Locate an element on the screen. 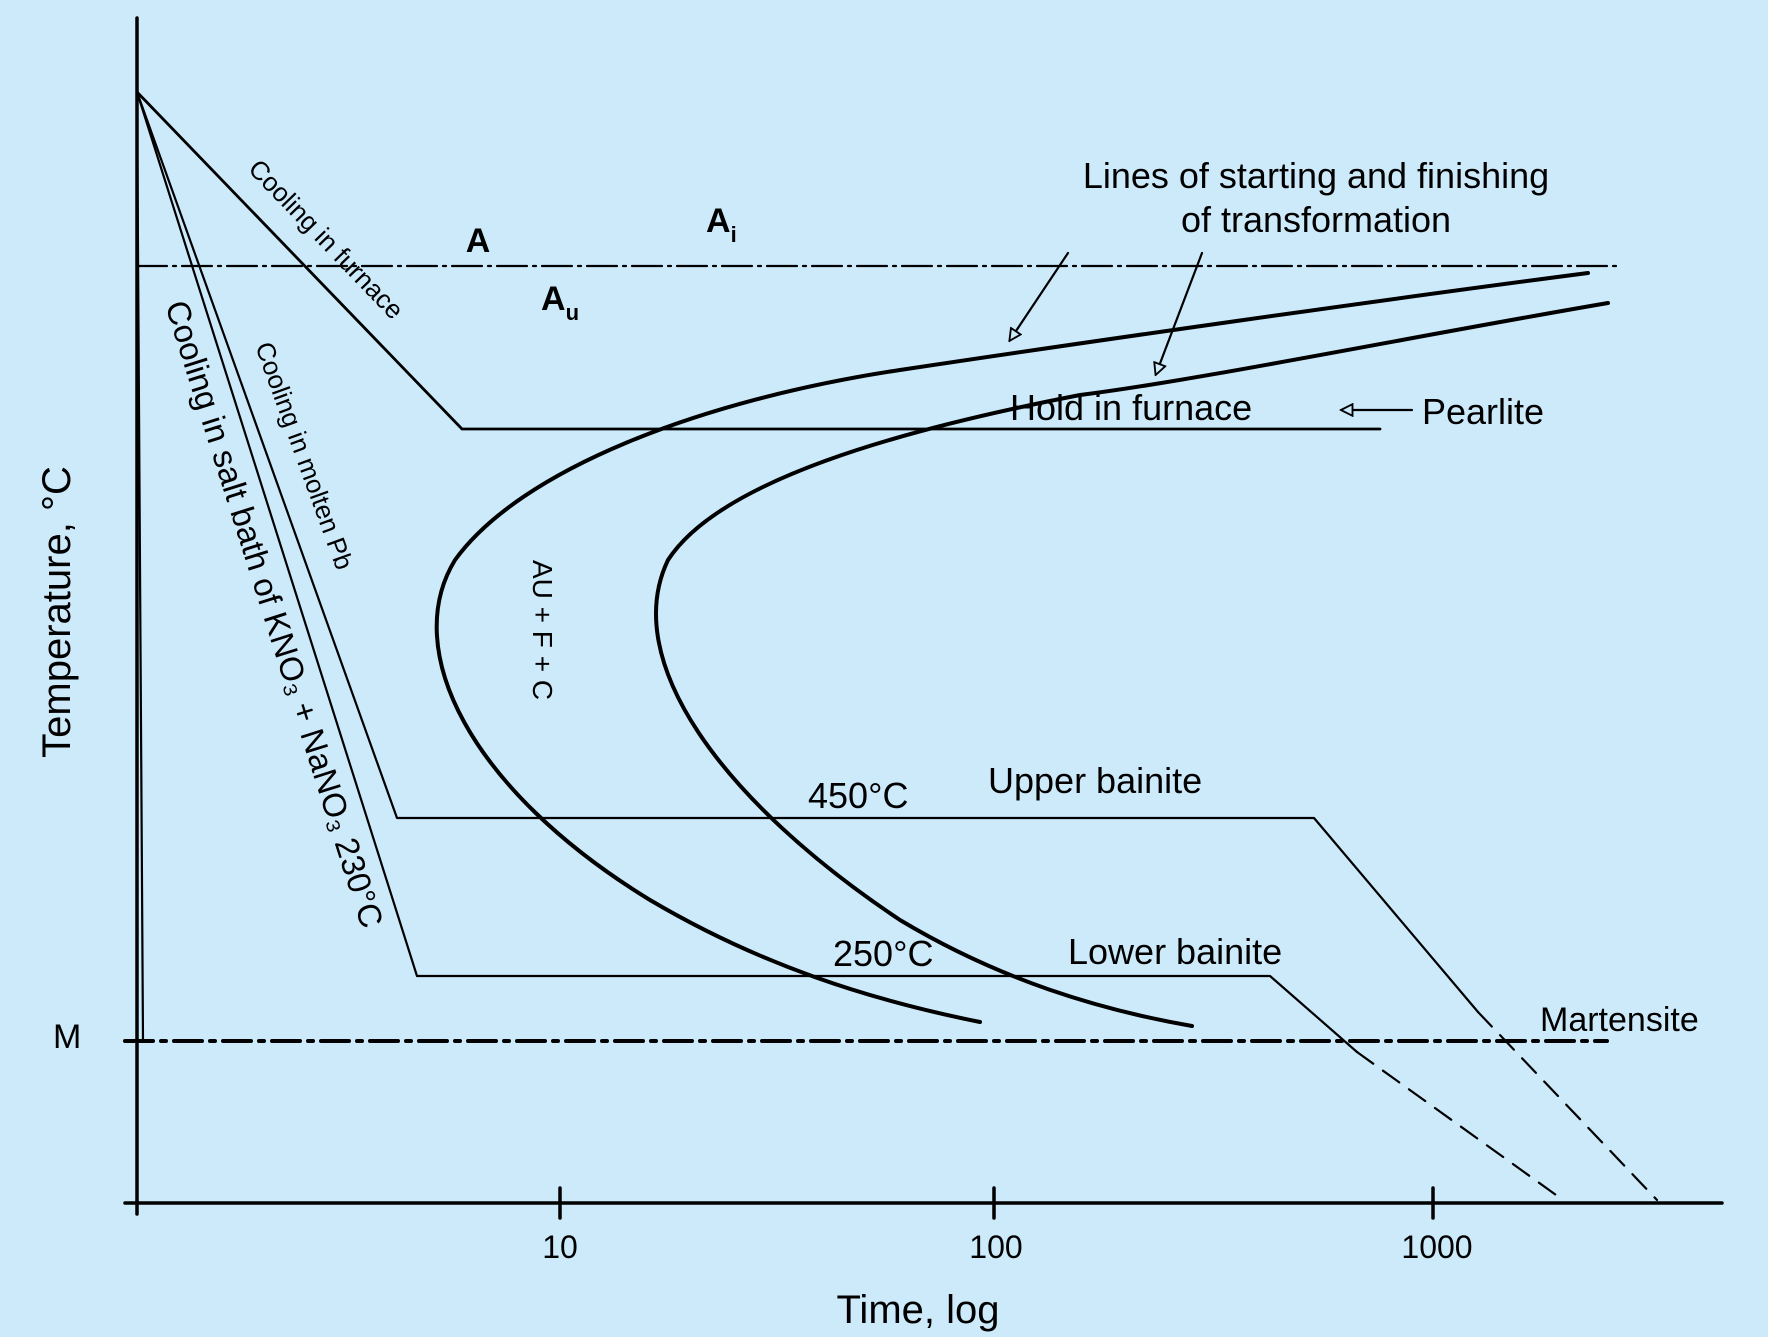  molten-pb-dashed-extension is located at coordinates (1567, 1106).